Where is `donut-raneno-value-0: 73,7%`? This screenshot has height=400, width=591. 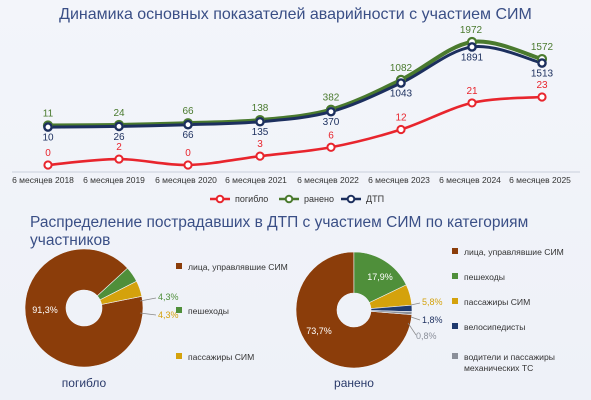
donut-raneno-value-0: 73,7% is located at coordinates (319, 331).